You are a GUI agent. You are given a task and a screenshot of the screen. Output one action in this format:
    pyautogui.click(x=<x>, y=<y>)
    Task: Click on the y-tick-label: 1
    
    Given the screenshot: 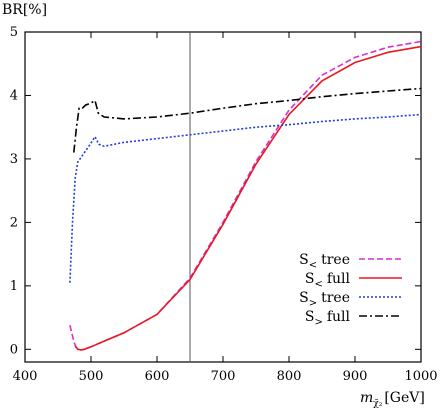 What is the action you would take?
    pyautogui.click(x=14, y=286)
    